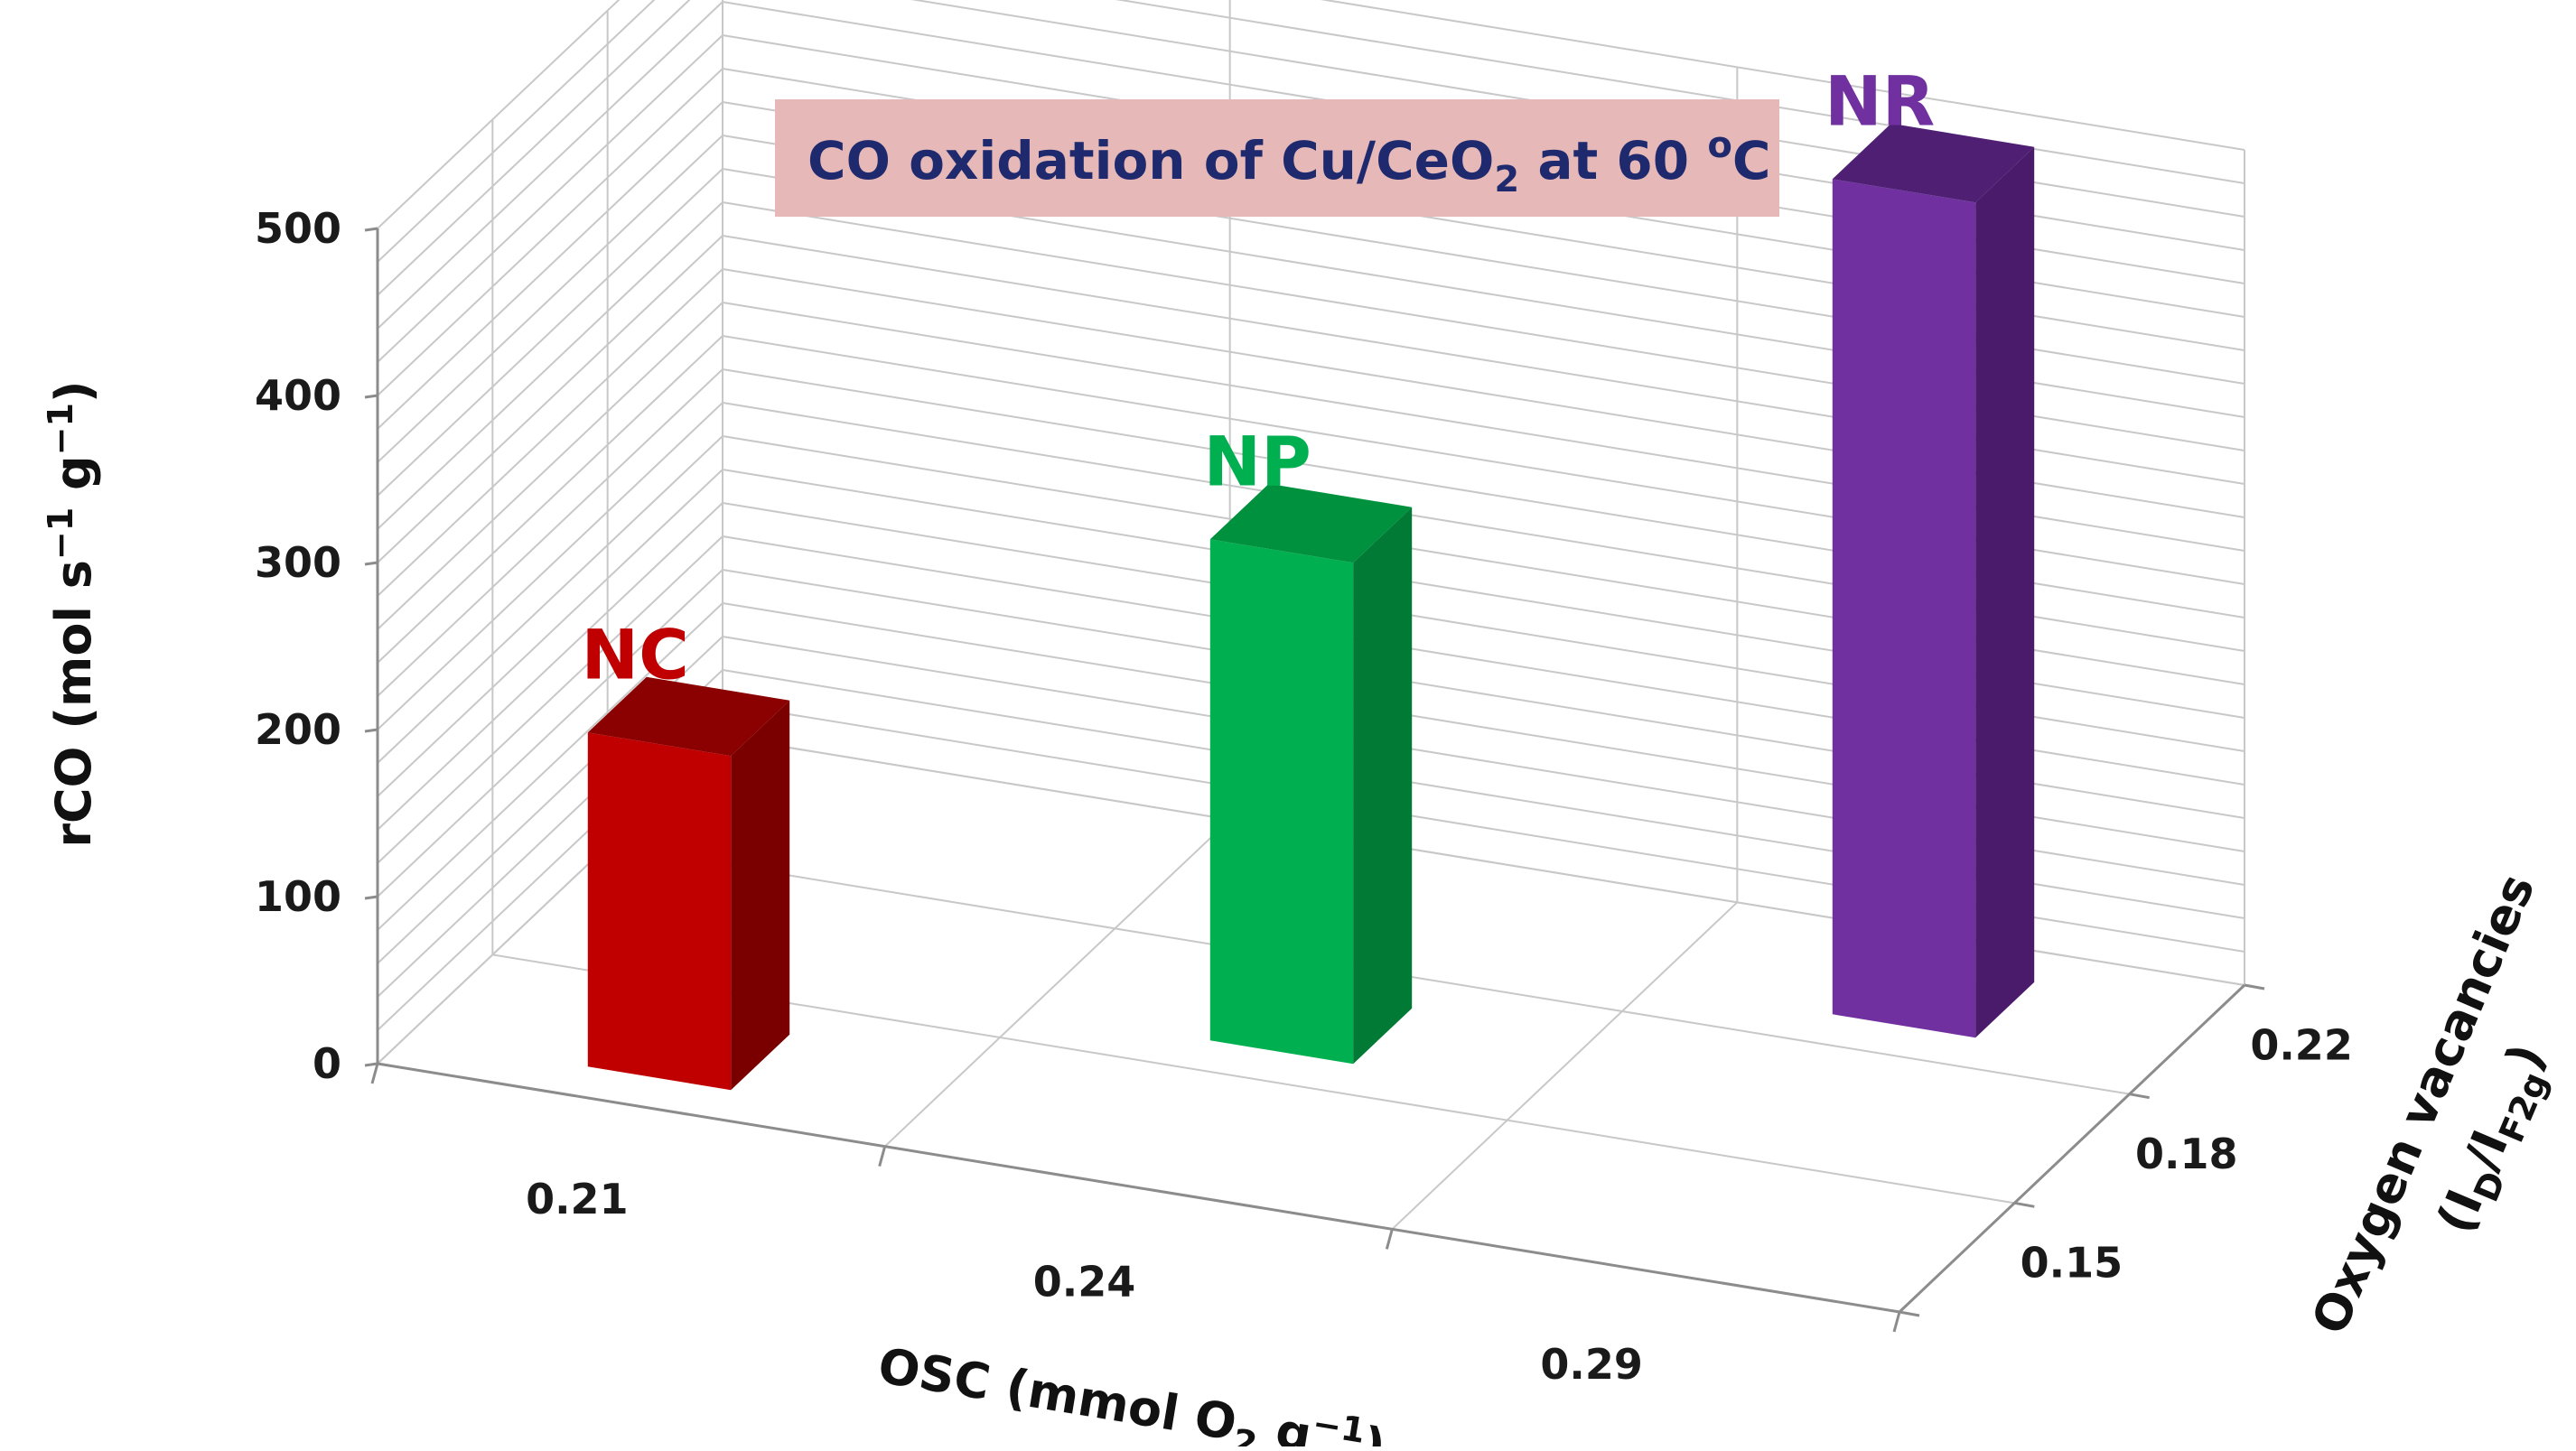  Describe the element at coordinates (634, 655) in the screenshot. I see `bar-label-nc: NC` at that location.